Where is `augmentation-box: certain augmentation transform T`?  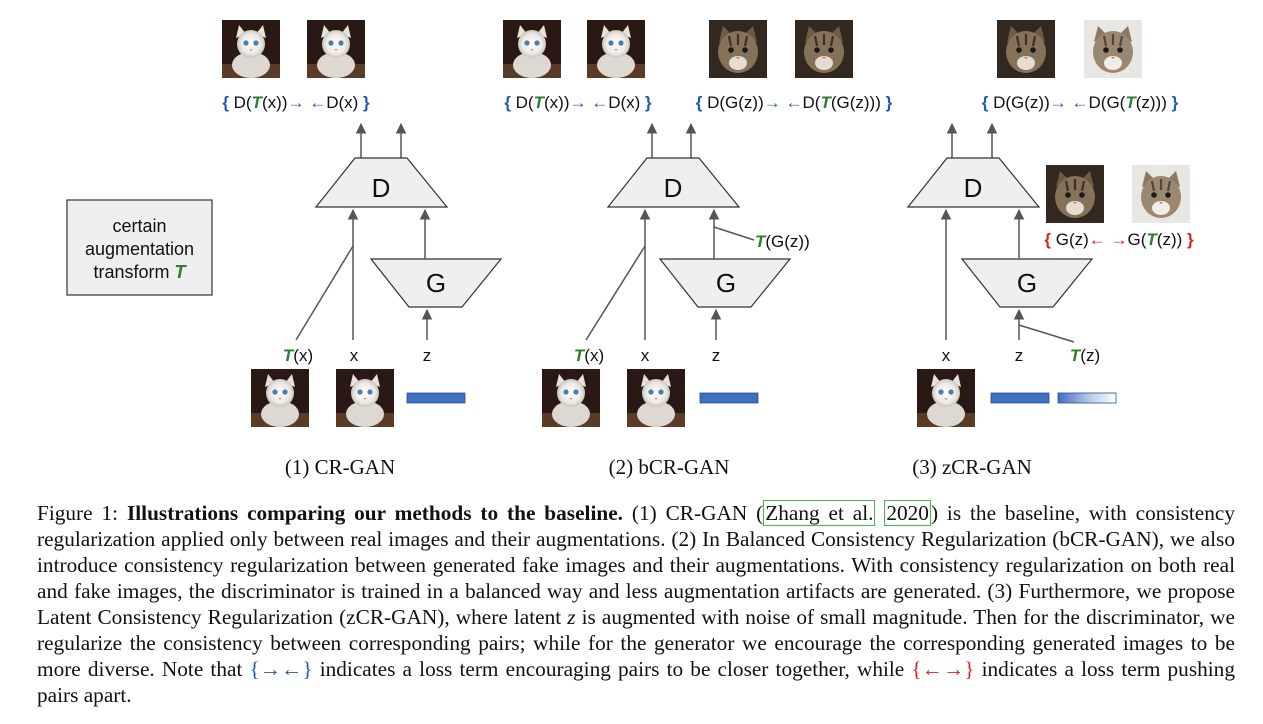
augmentation-box: certain augmentation transform T is located at coordinates (139, 247).